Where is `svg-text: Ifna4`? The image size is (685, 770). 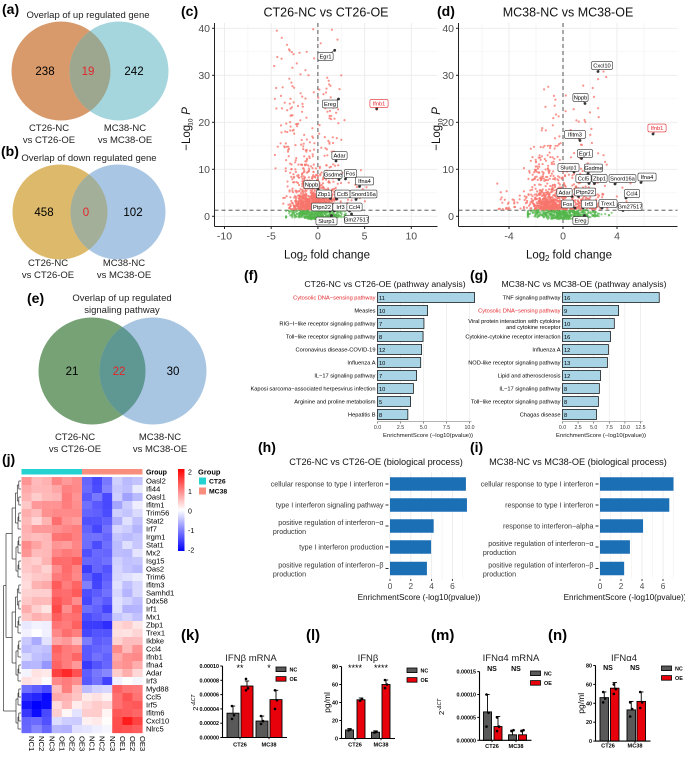
svg-text: Ifna4 is located at coordinates (364, 182).